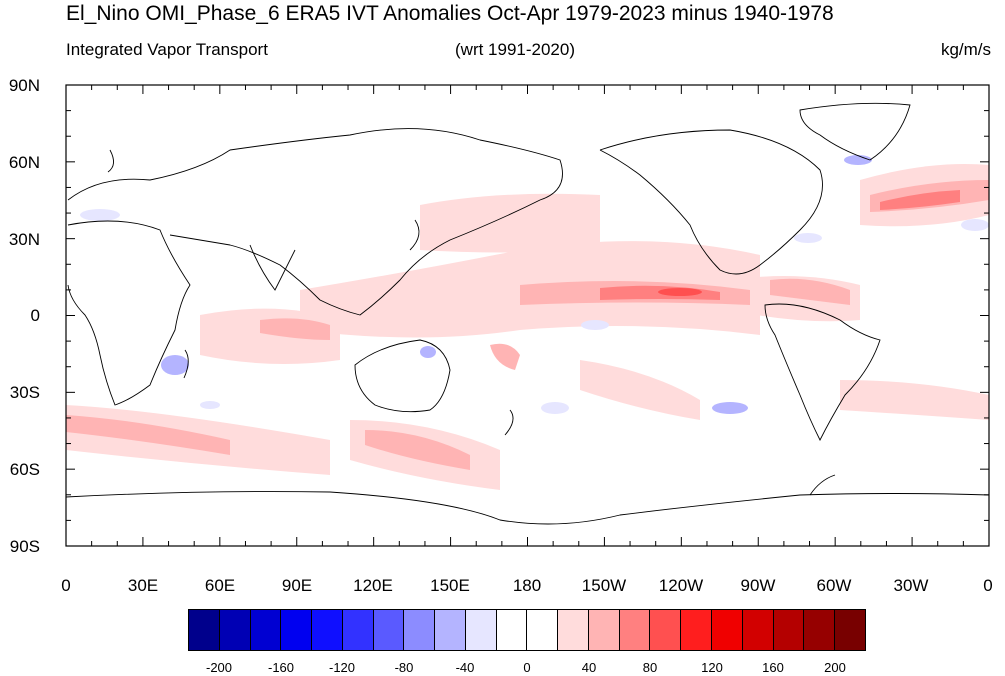  What do you see at coordinates (24, 469) in the screenshot?
I see `y-tick-label: 60S` at bounding box center [24, 469].